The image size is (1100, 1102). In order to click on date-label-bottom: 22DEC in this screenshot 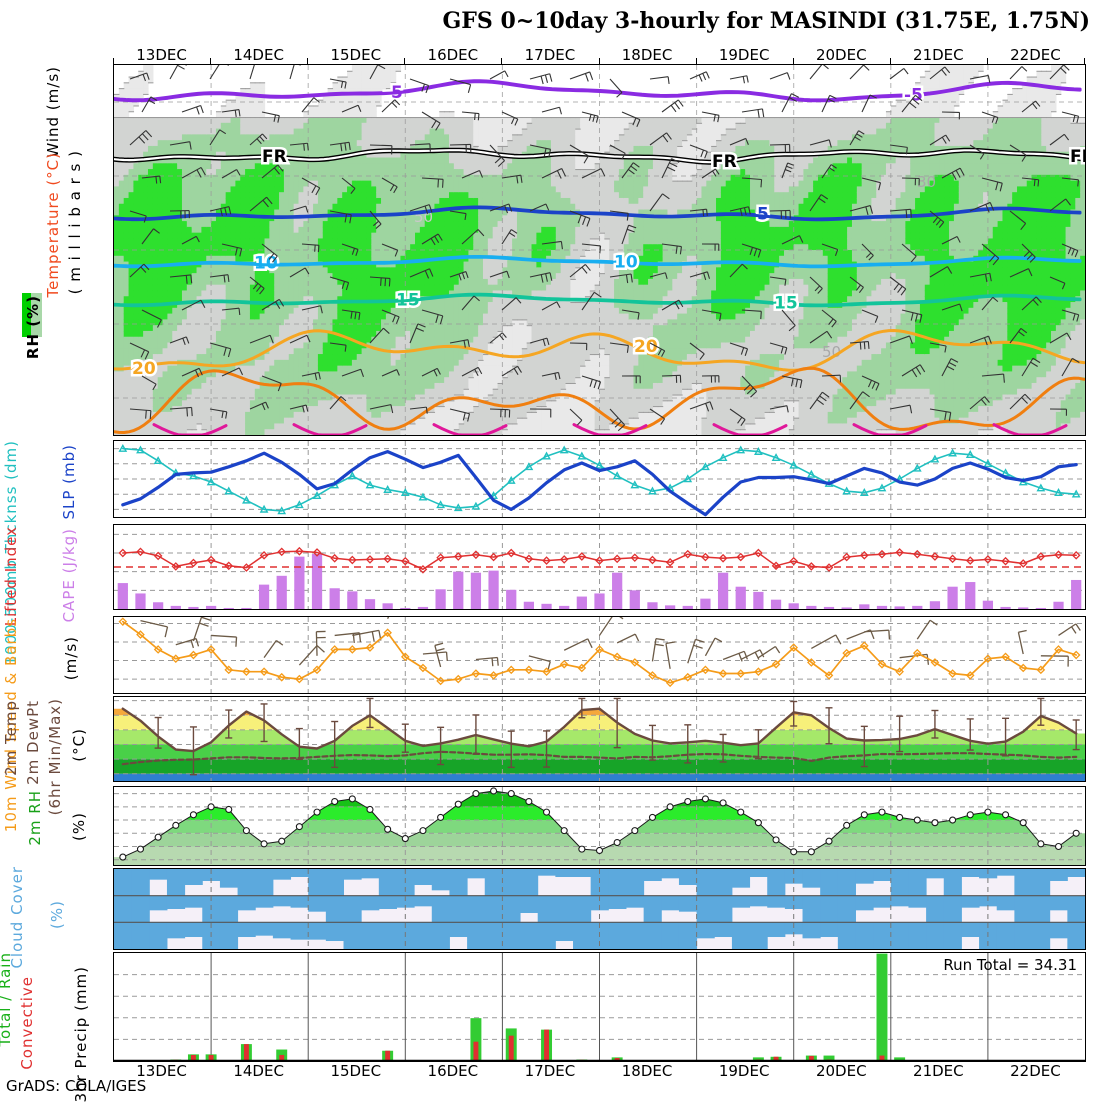, I will do `click(1035, 1071)`.